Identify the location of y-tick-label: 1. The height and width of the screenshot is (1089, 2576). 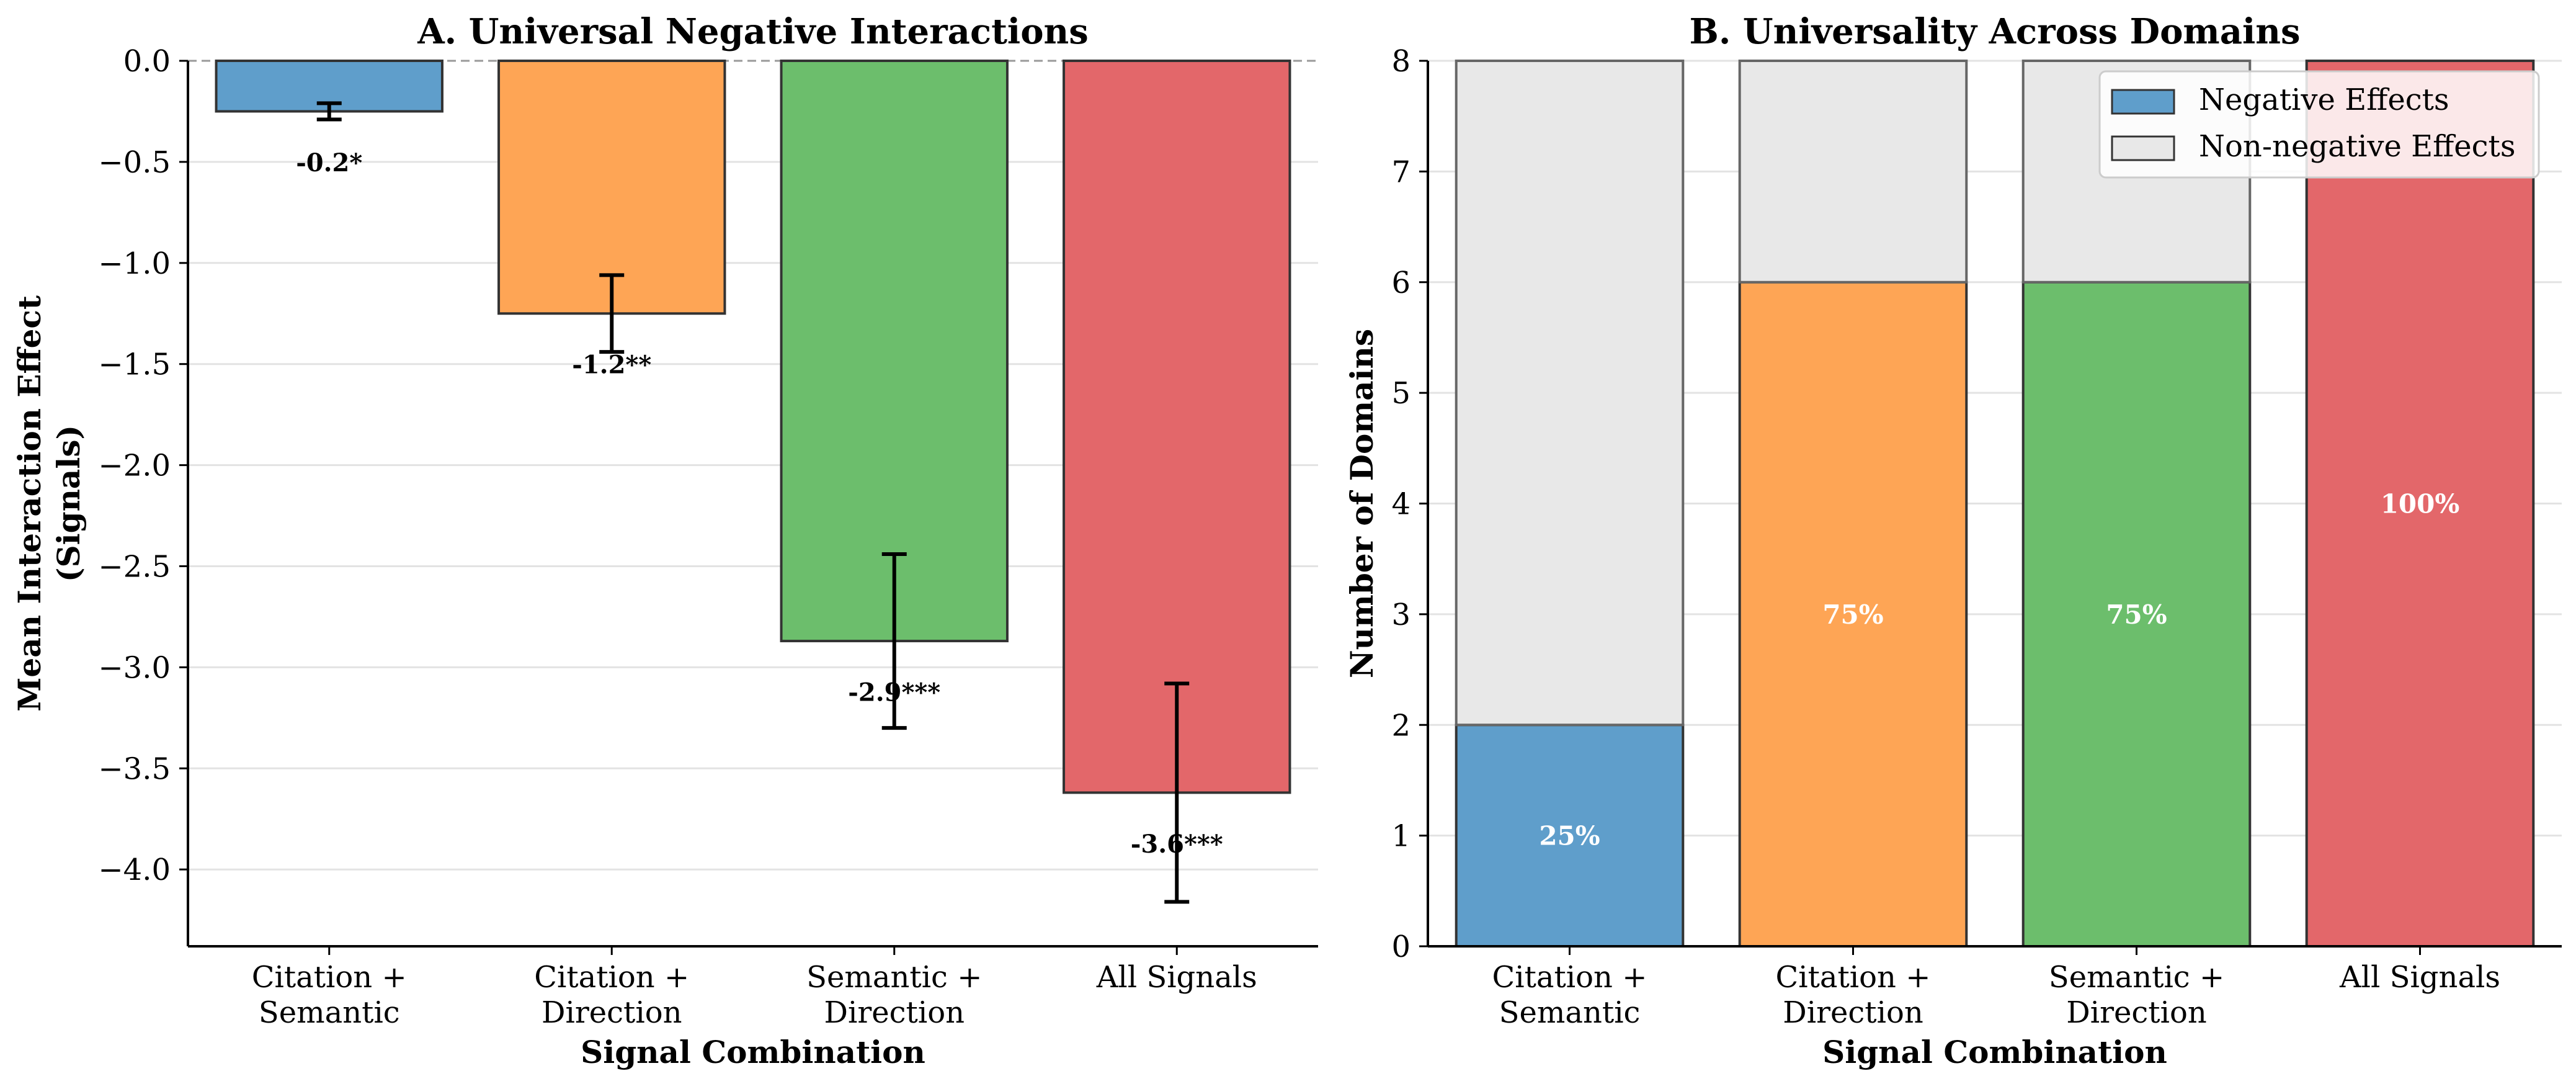
(1401, 836).